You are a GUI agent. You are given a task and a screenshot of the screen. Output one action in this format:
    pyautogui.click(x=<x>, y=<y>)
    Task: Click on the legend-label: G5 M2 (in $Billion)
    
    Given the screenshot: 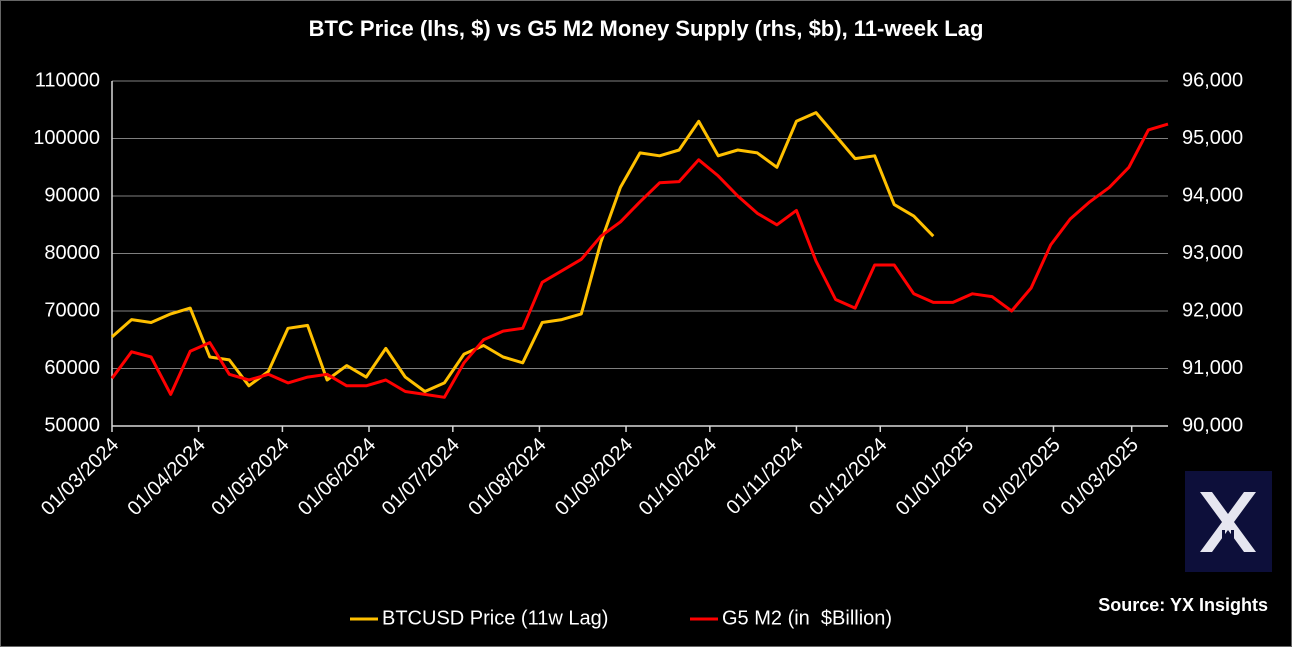 What is the action you would take?
    pyautogui.click(x=807, y=618)
    